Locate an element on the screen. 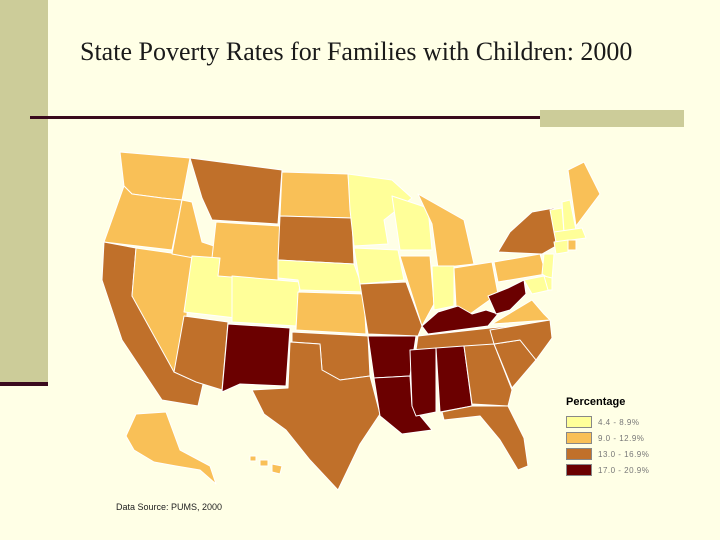 Image resolution: width=720 pixels, height=540 pixels. legend-item: 4.4 - 8.9% is located at coordinates (621, 422).